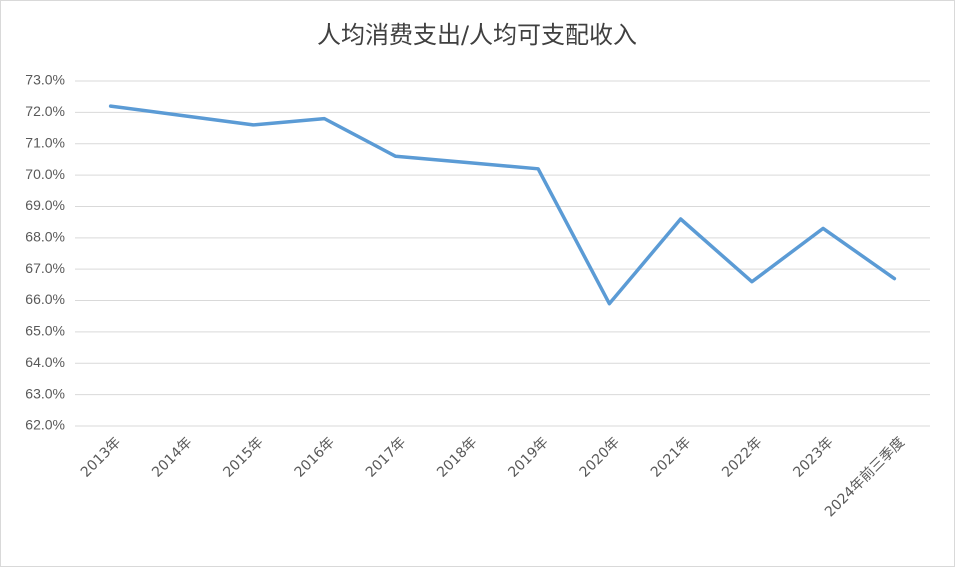 The height and width of the screenshot is (567, 955). Describe the element at coordinates (45, 237) in the screenshot. I see `y-tick-label: 68.0%` at that location.